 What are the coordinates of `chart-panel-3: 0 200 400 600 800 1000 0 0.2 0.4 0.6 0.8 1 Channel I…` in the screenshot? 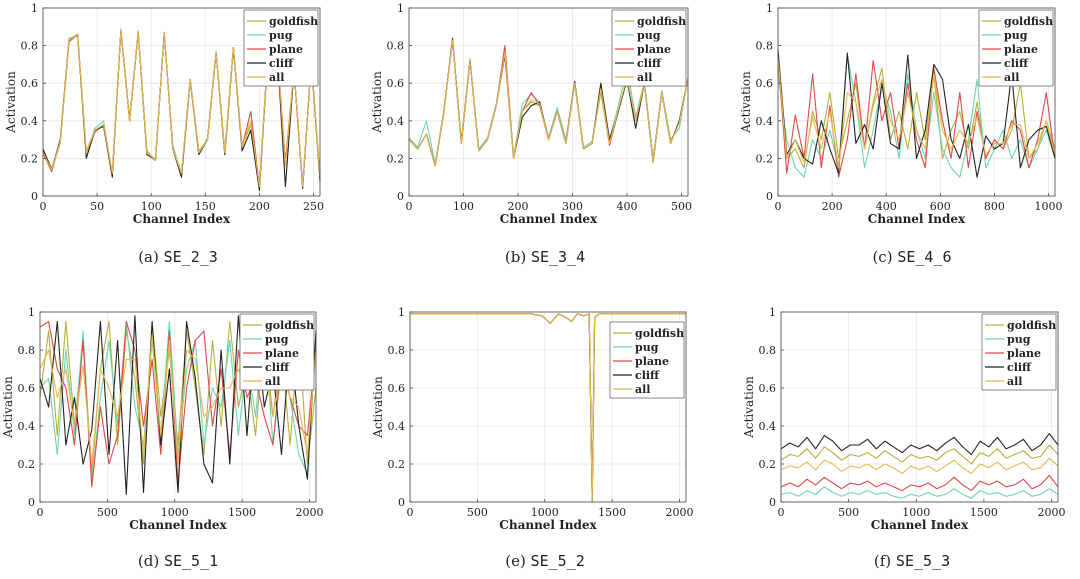 It's located at (901, 114).